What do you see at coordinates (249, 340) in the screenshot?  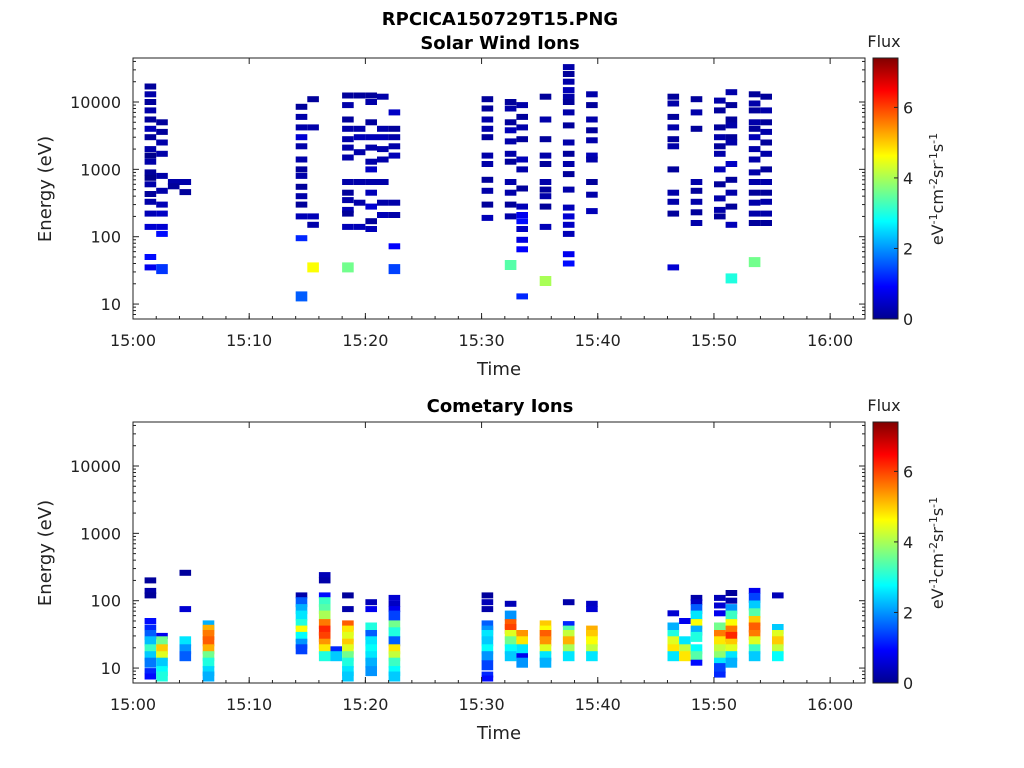 I see `x-tick-label: 15:10` at bounding box center [249, 340].